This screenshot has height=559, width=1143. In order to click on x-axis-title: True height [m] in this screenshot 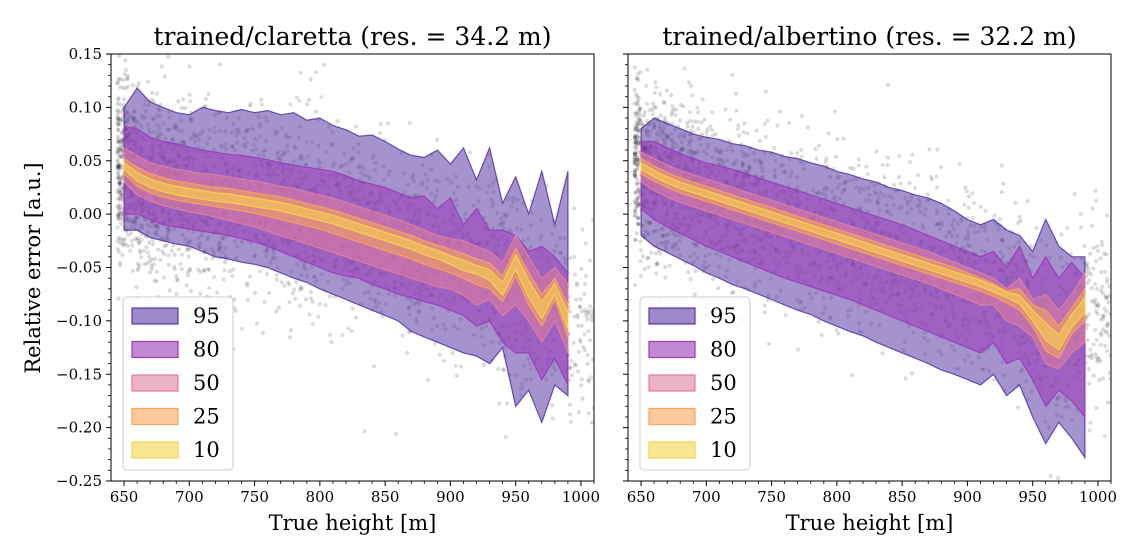, I will do `click(353, 523)`.